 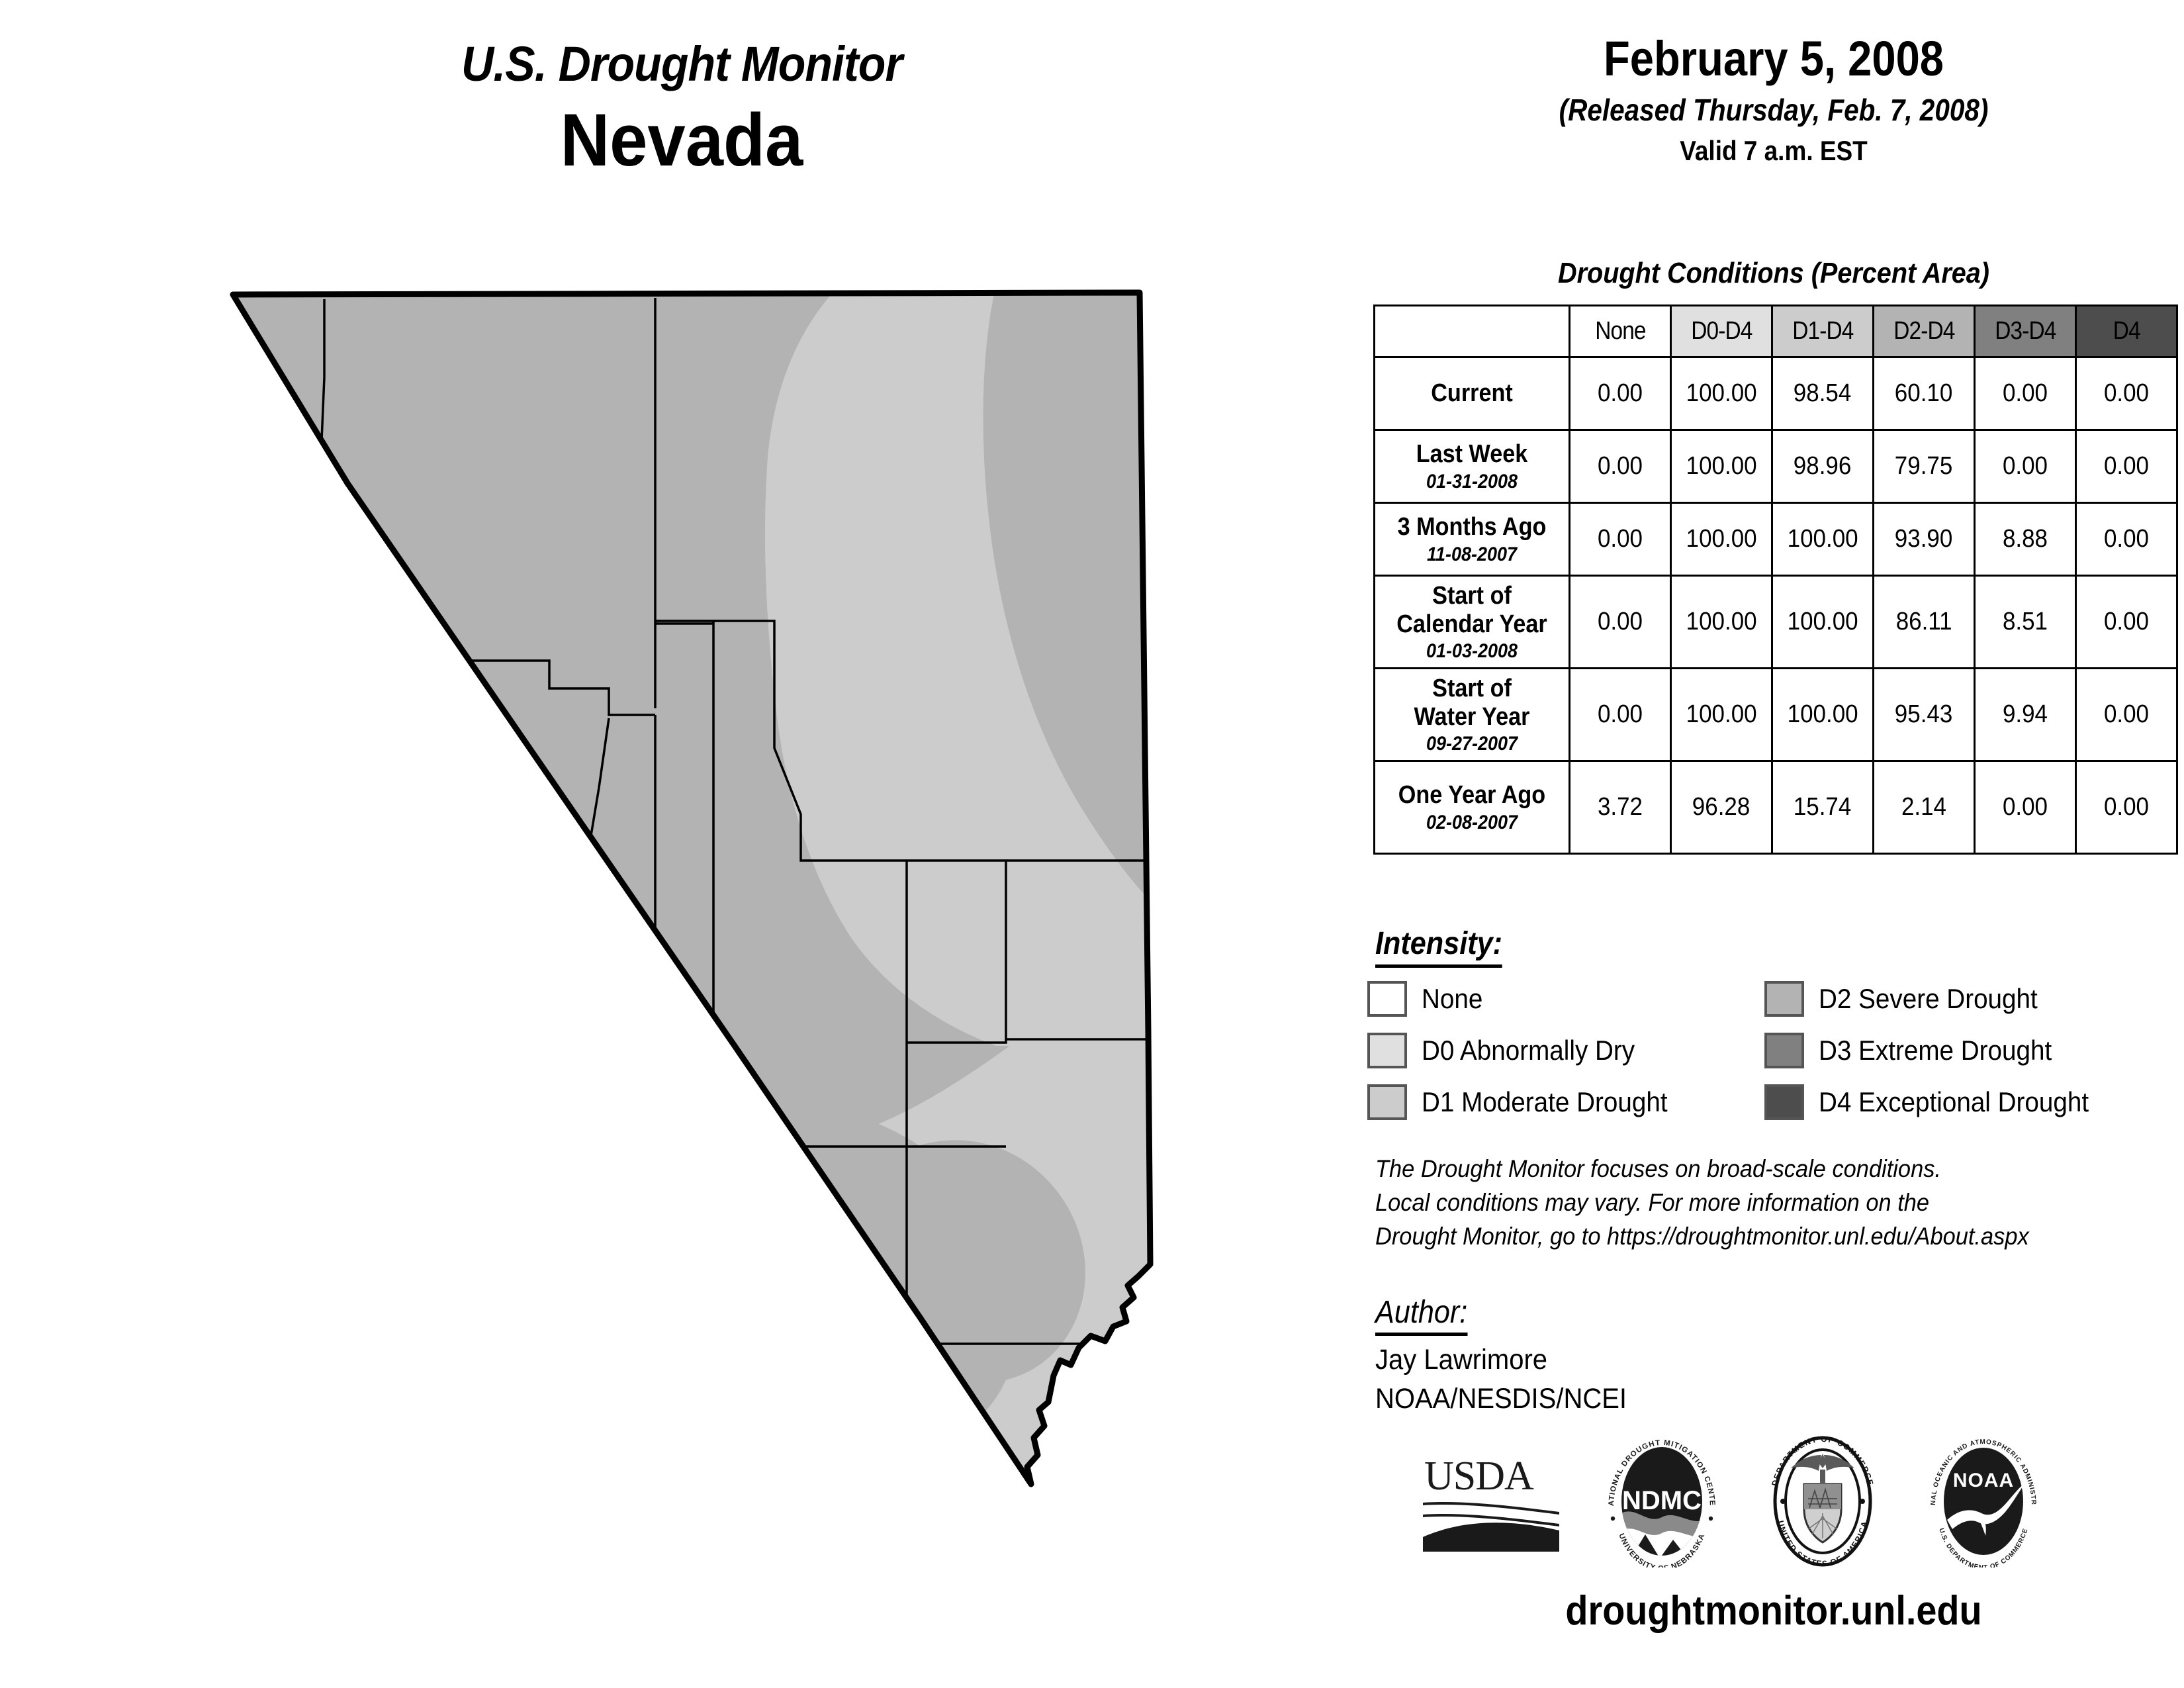 I want to click on legend-item-d1: D1 Moderate Drought, so click(x=1565, y=1102).